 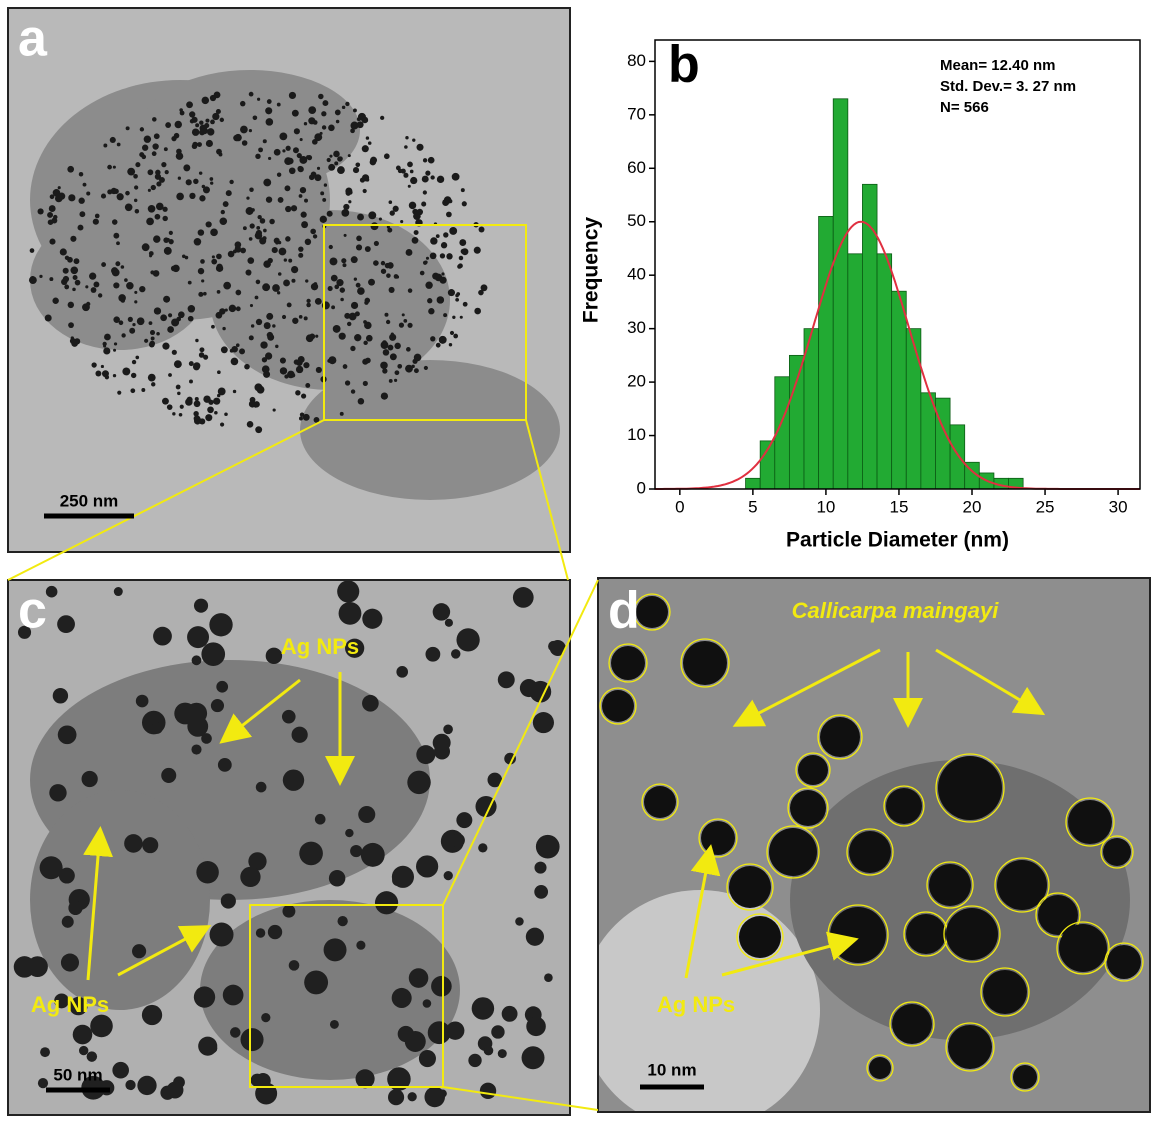 I want to click on scale-label: 250 nm, so click(x=89, y=500).